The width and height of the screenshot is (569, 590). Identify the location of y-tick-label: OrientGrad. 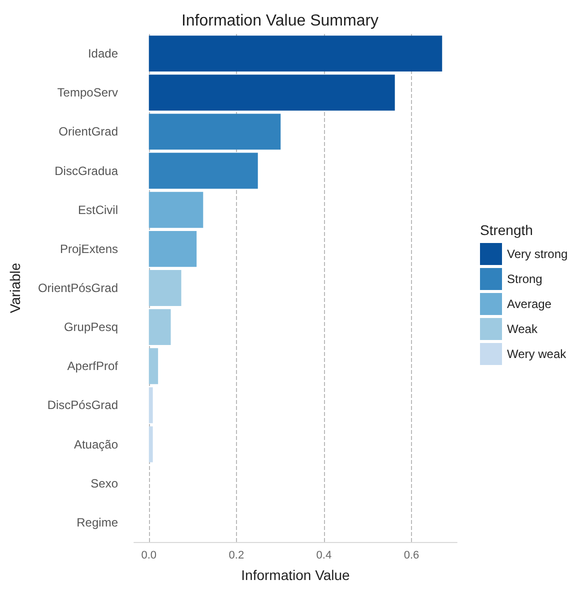
(88, 131).